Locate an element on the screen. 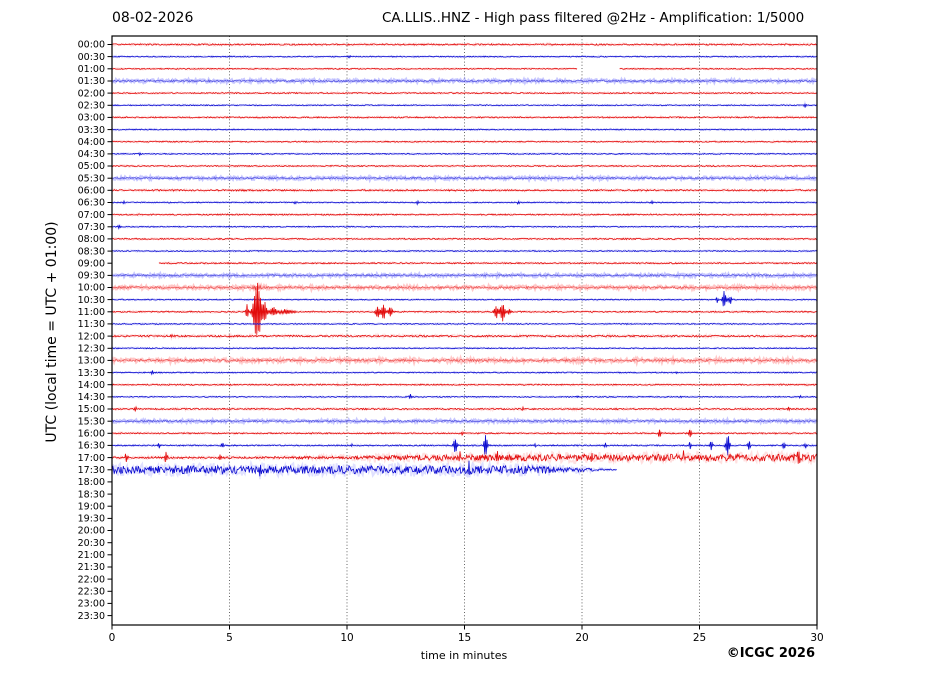  chart-date: 08-02-2026 is located at coordinates (153, 18).